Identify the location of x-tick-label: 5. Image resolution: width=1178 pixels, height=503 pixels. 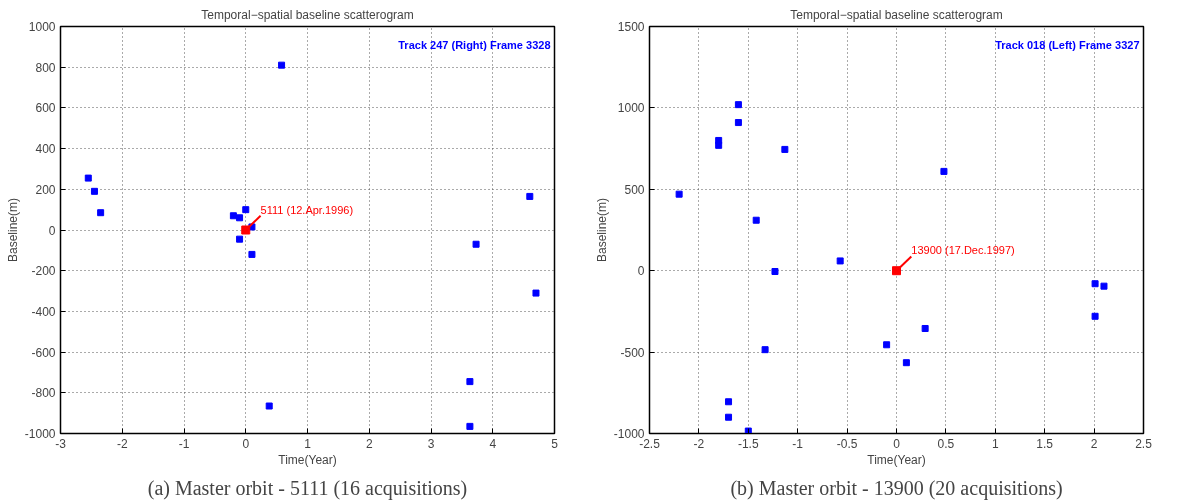
(555, 443).